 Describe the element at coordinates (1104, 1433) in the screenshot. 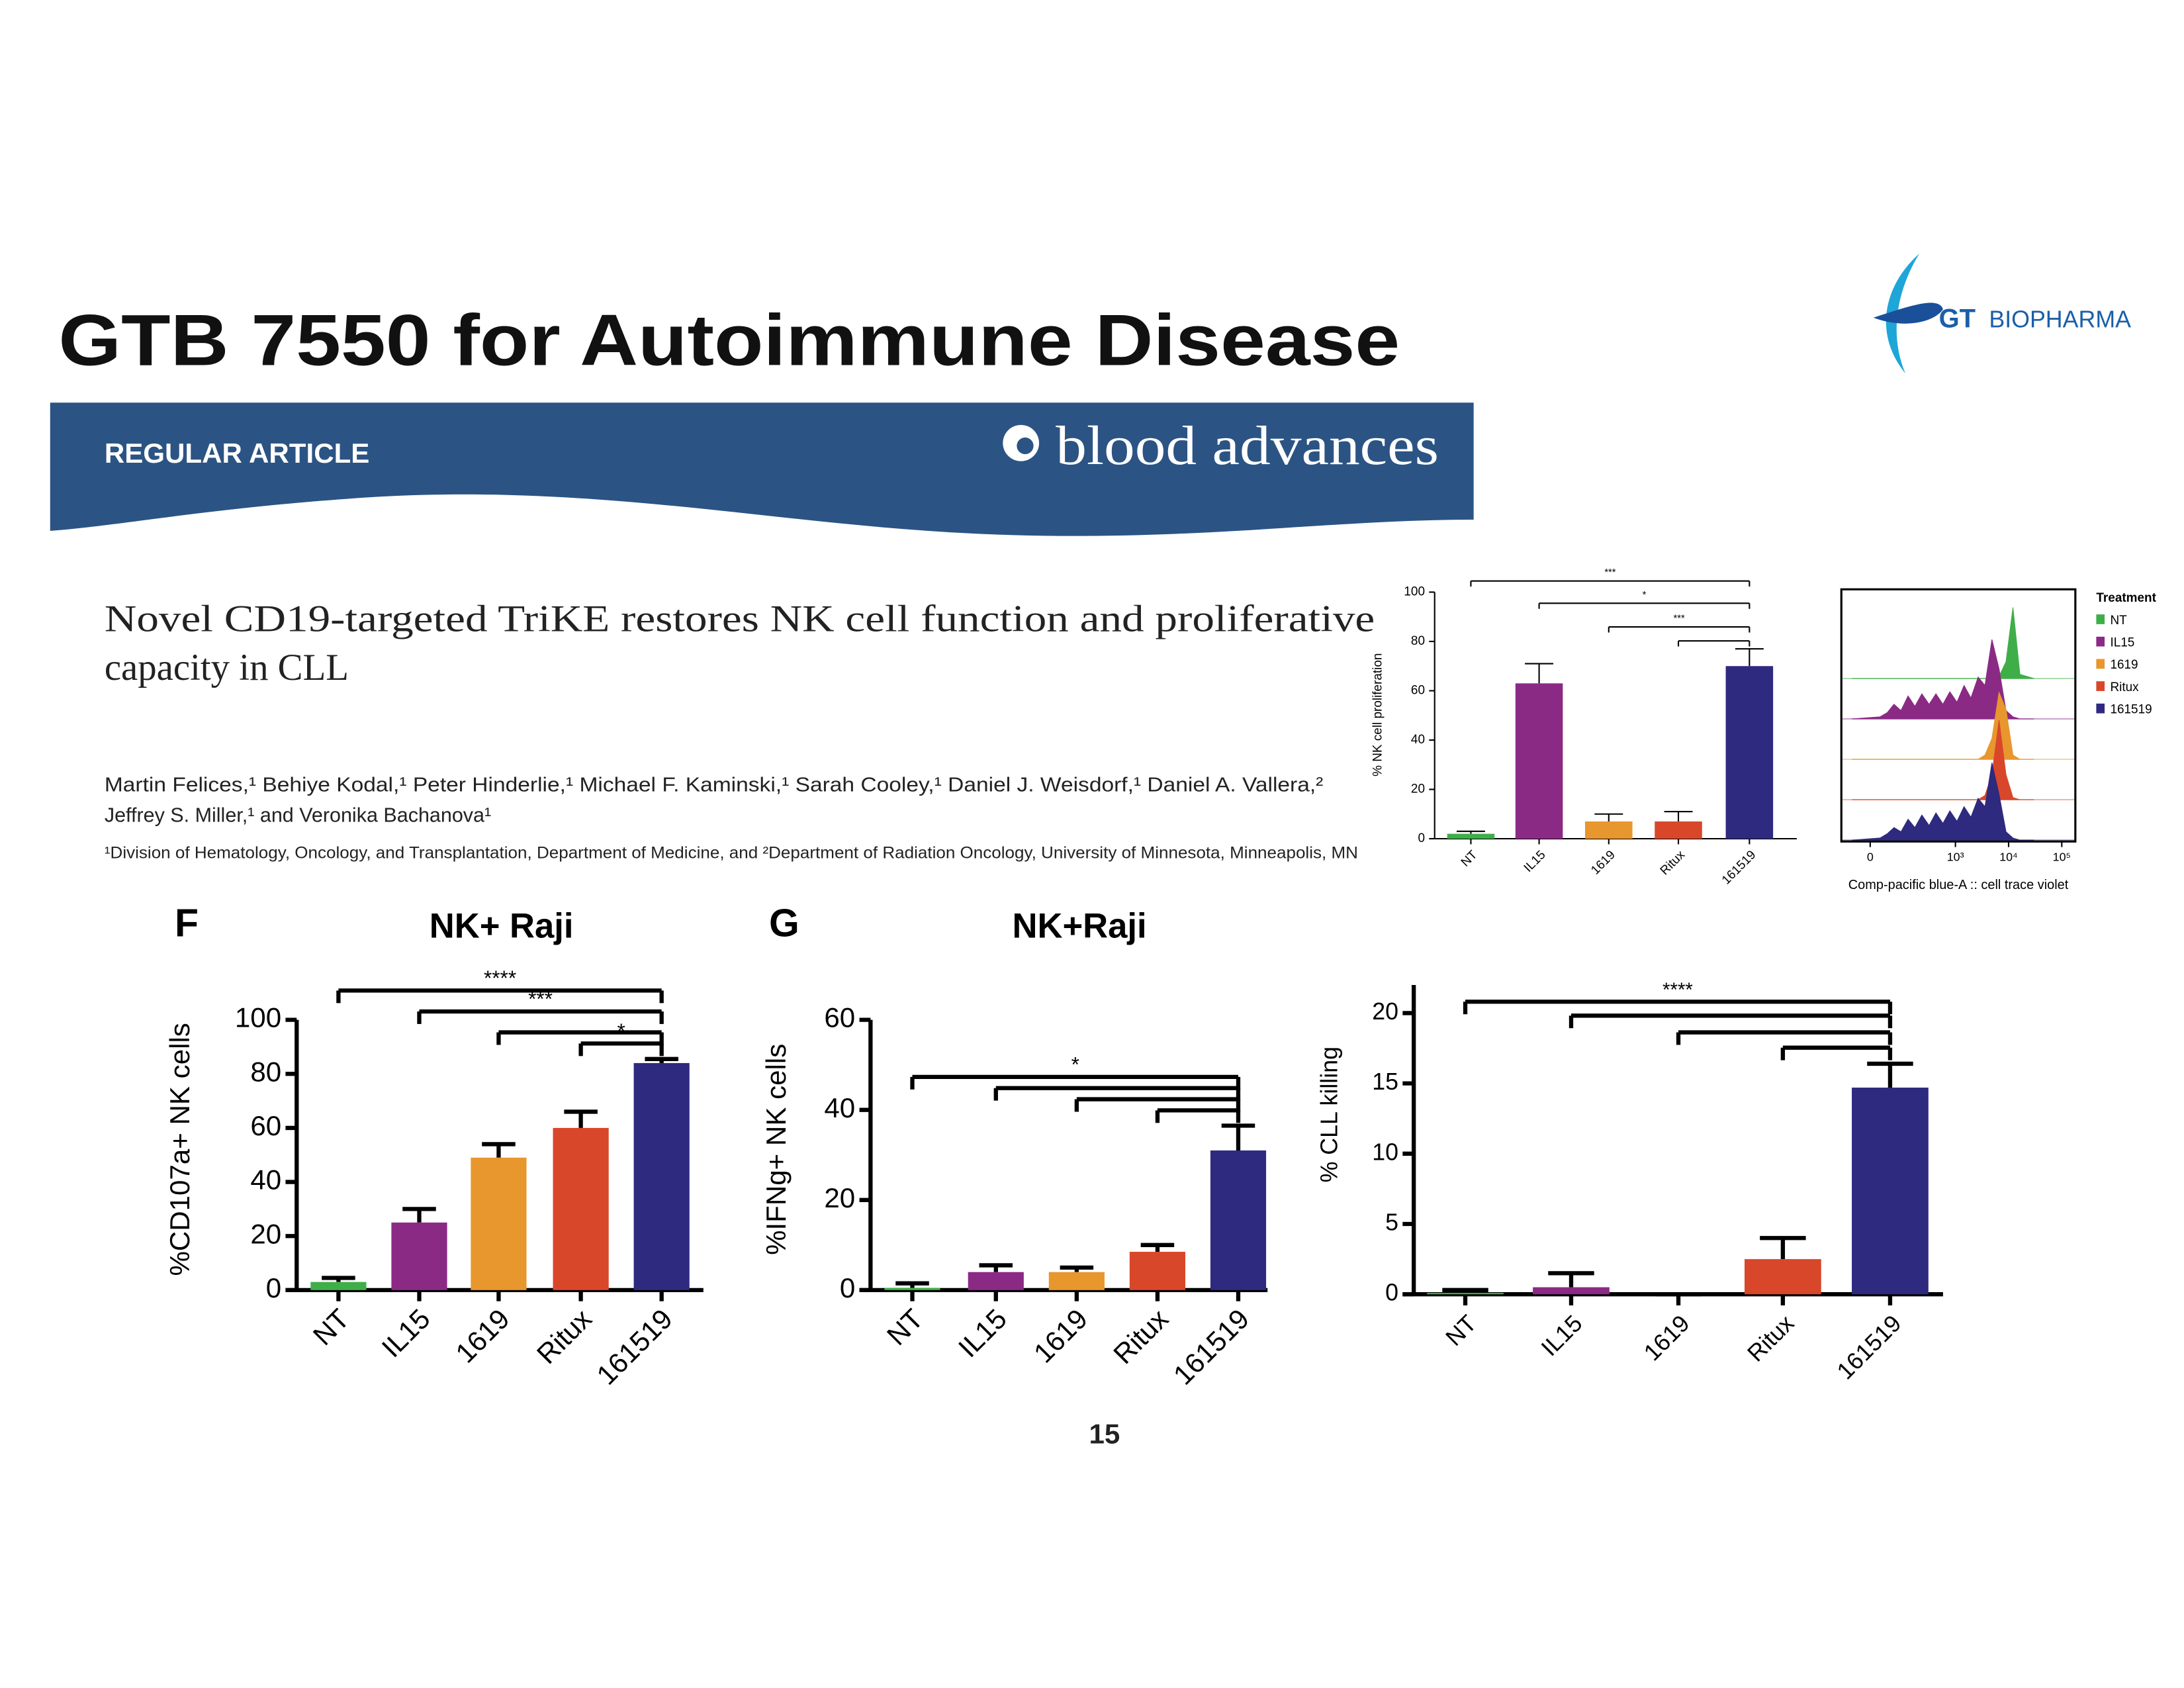

I see `page-number: 15` at that location.